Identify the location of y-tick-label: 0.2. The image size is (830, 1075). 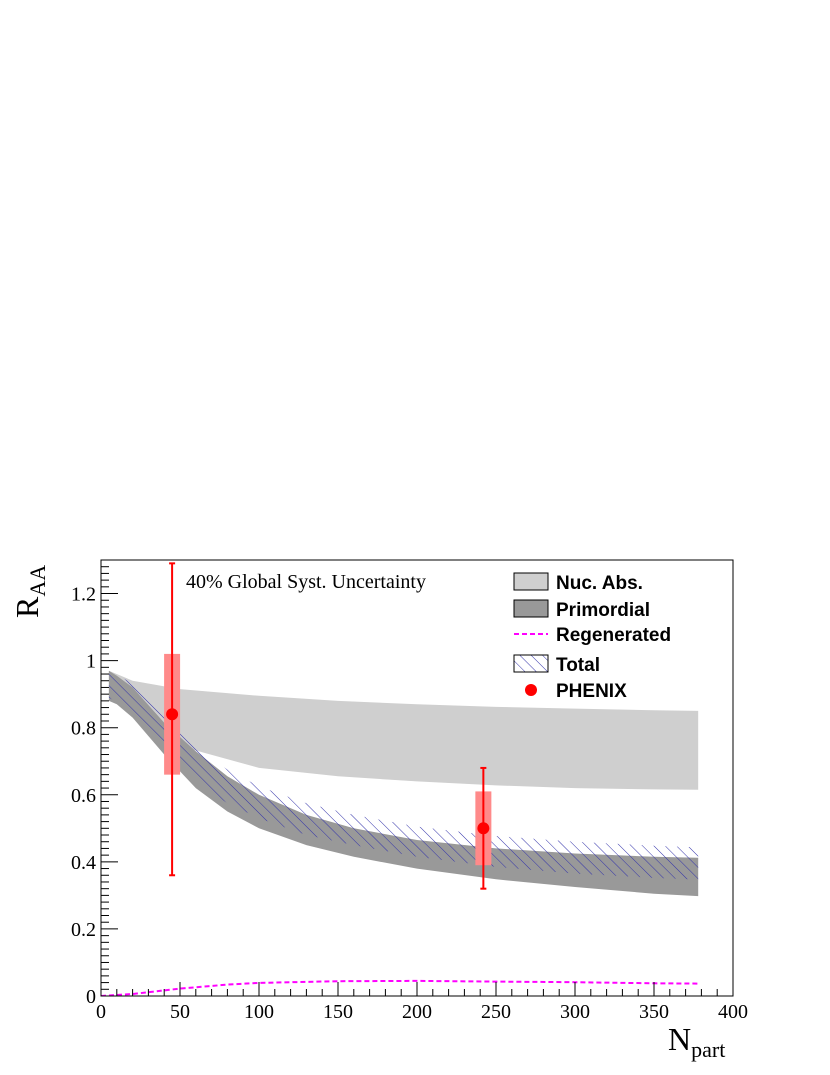
(83, 930).